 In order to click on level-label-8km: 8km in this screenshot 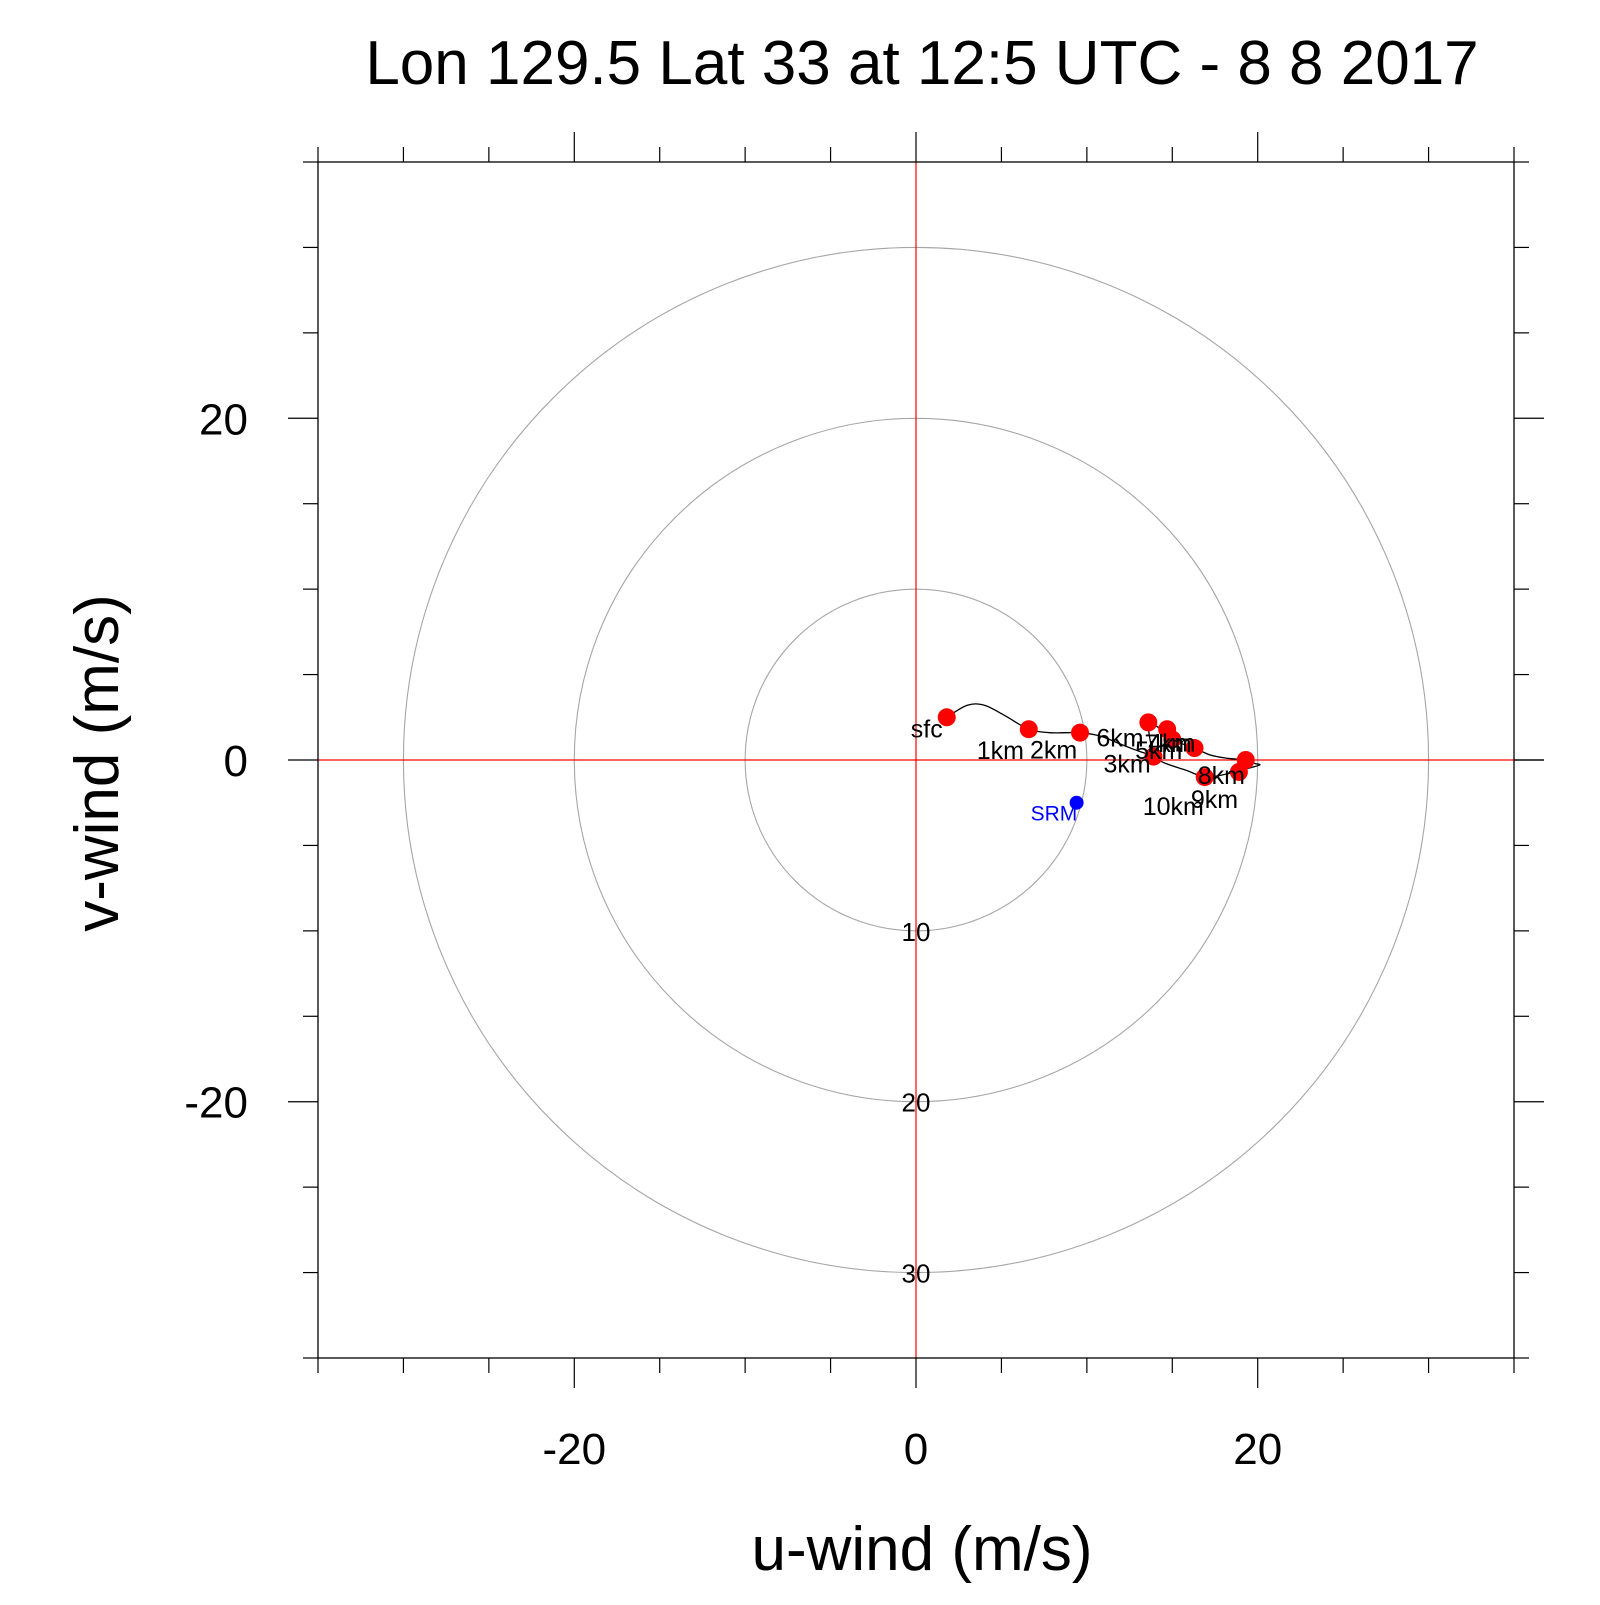, I will do `click(1221, 776)`.